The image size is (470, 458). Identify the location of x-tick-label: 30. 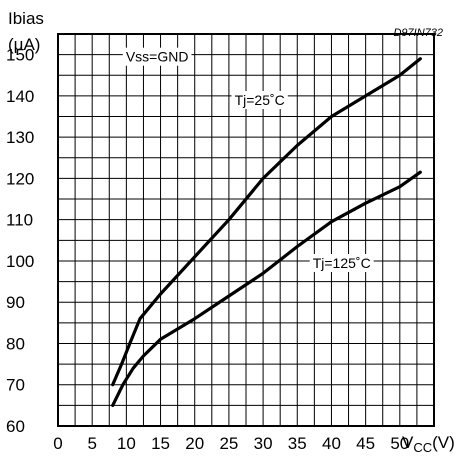
(263, 443).